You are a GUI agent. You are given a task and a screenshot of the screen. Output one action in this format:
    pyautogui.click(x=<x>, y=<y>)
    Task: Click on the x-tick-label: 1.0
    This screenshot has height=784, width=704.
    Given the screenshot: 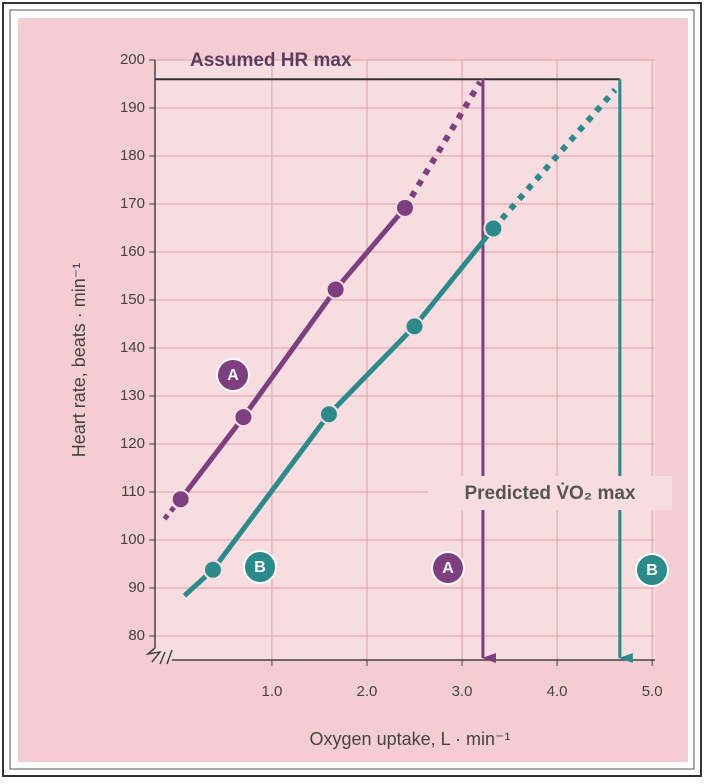 What is the action you would take?
    pyautogui.click(x=271, y=691)
    